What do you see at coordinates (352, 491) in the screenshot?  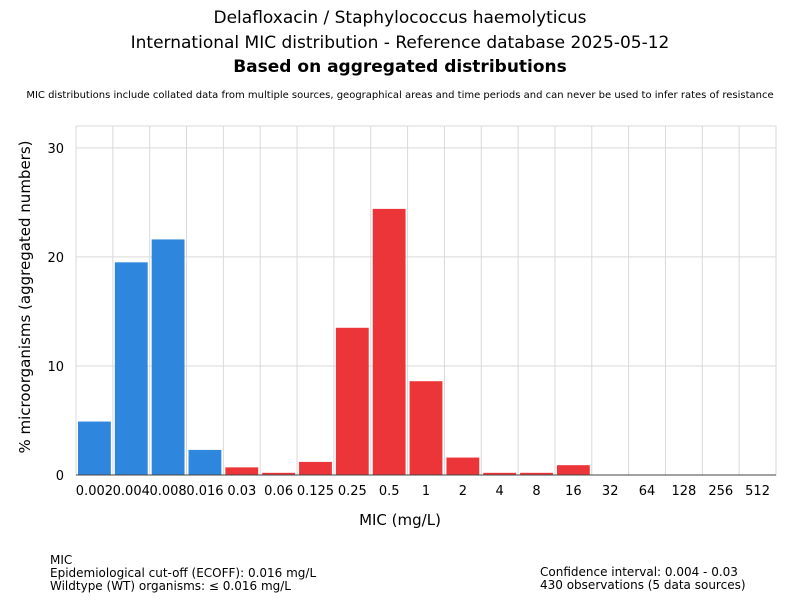 I see `x-tick-label: 0.25` at bounding box center [352, 491].